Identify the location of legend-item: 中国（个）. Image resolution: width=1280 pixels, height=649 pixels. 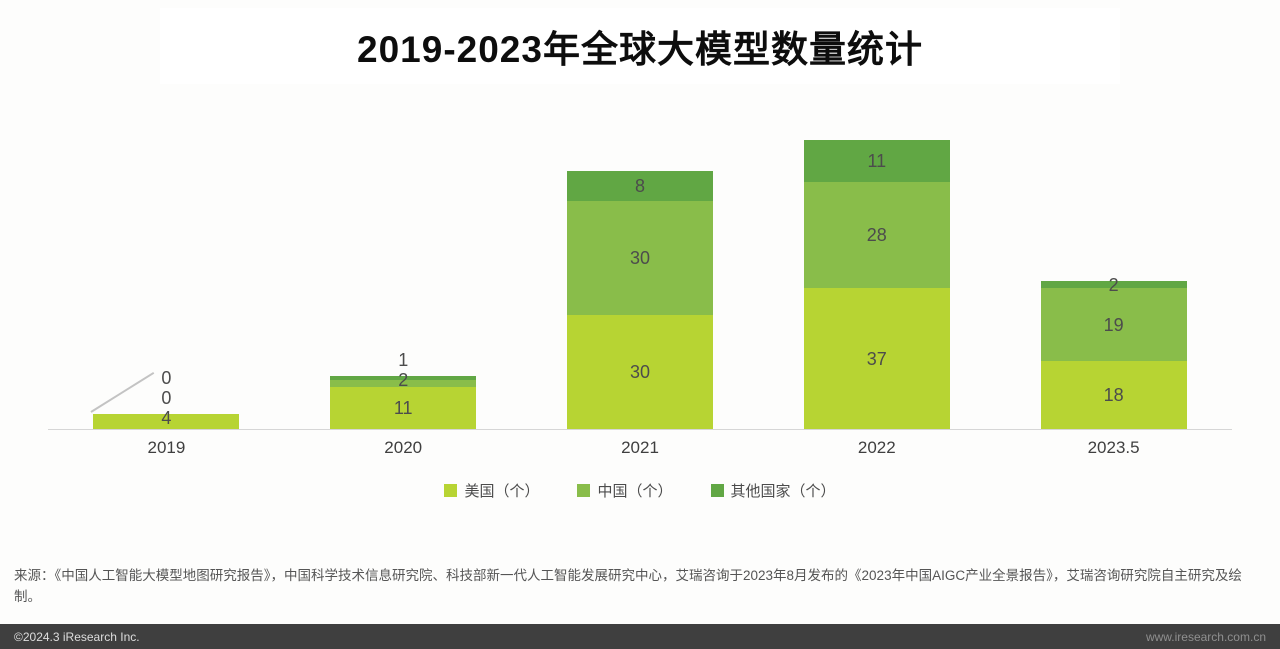
(625, 490).